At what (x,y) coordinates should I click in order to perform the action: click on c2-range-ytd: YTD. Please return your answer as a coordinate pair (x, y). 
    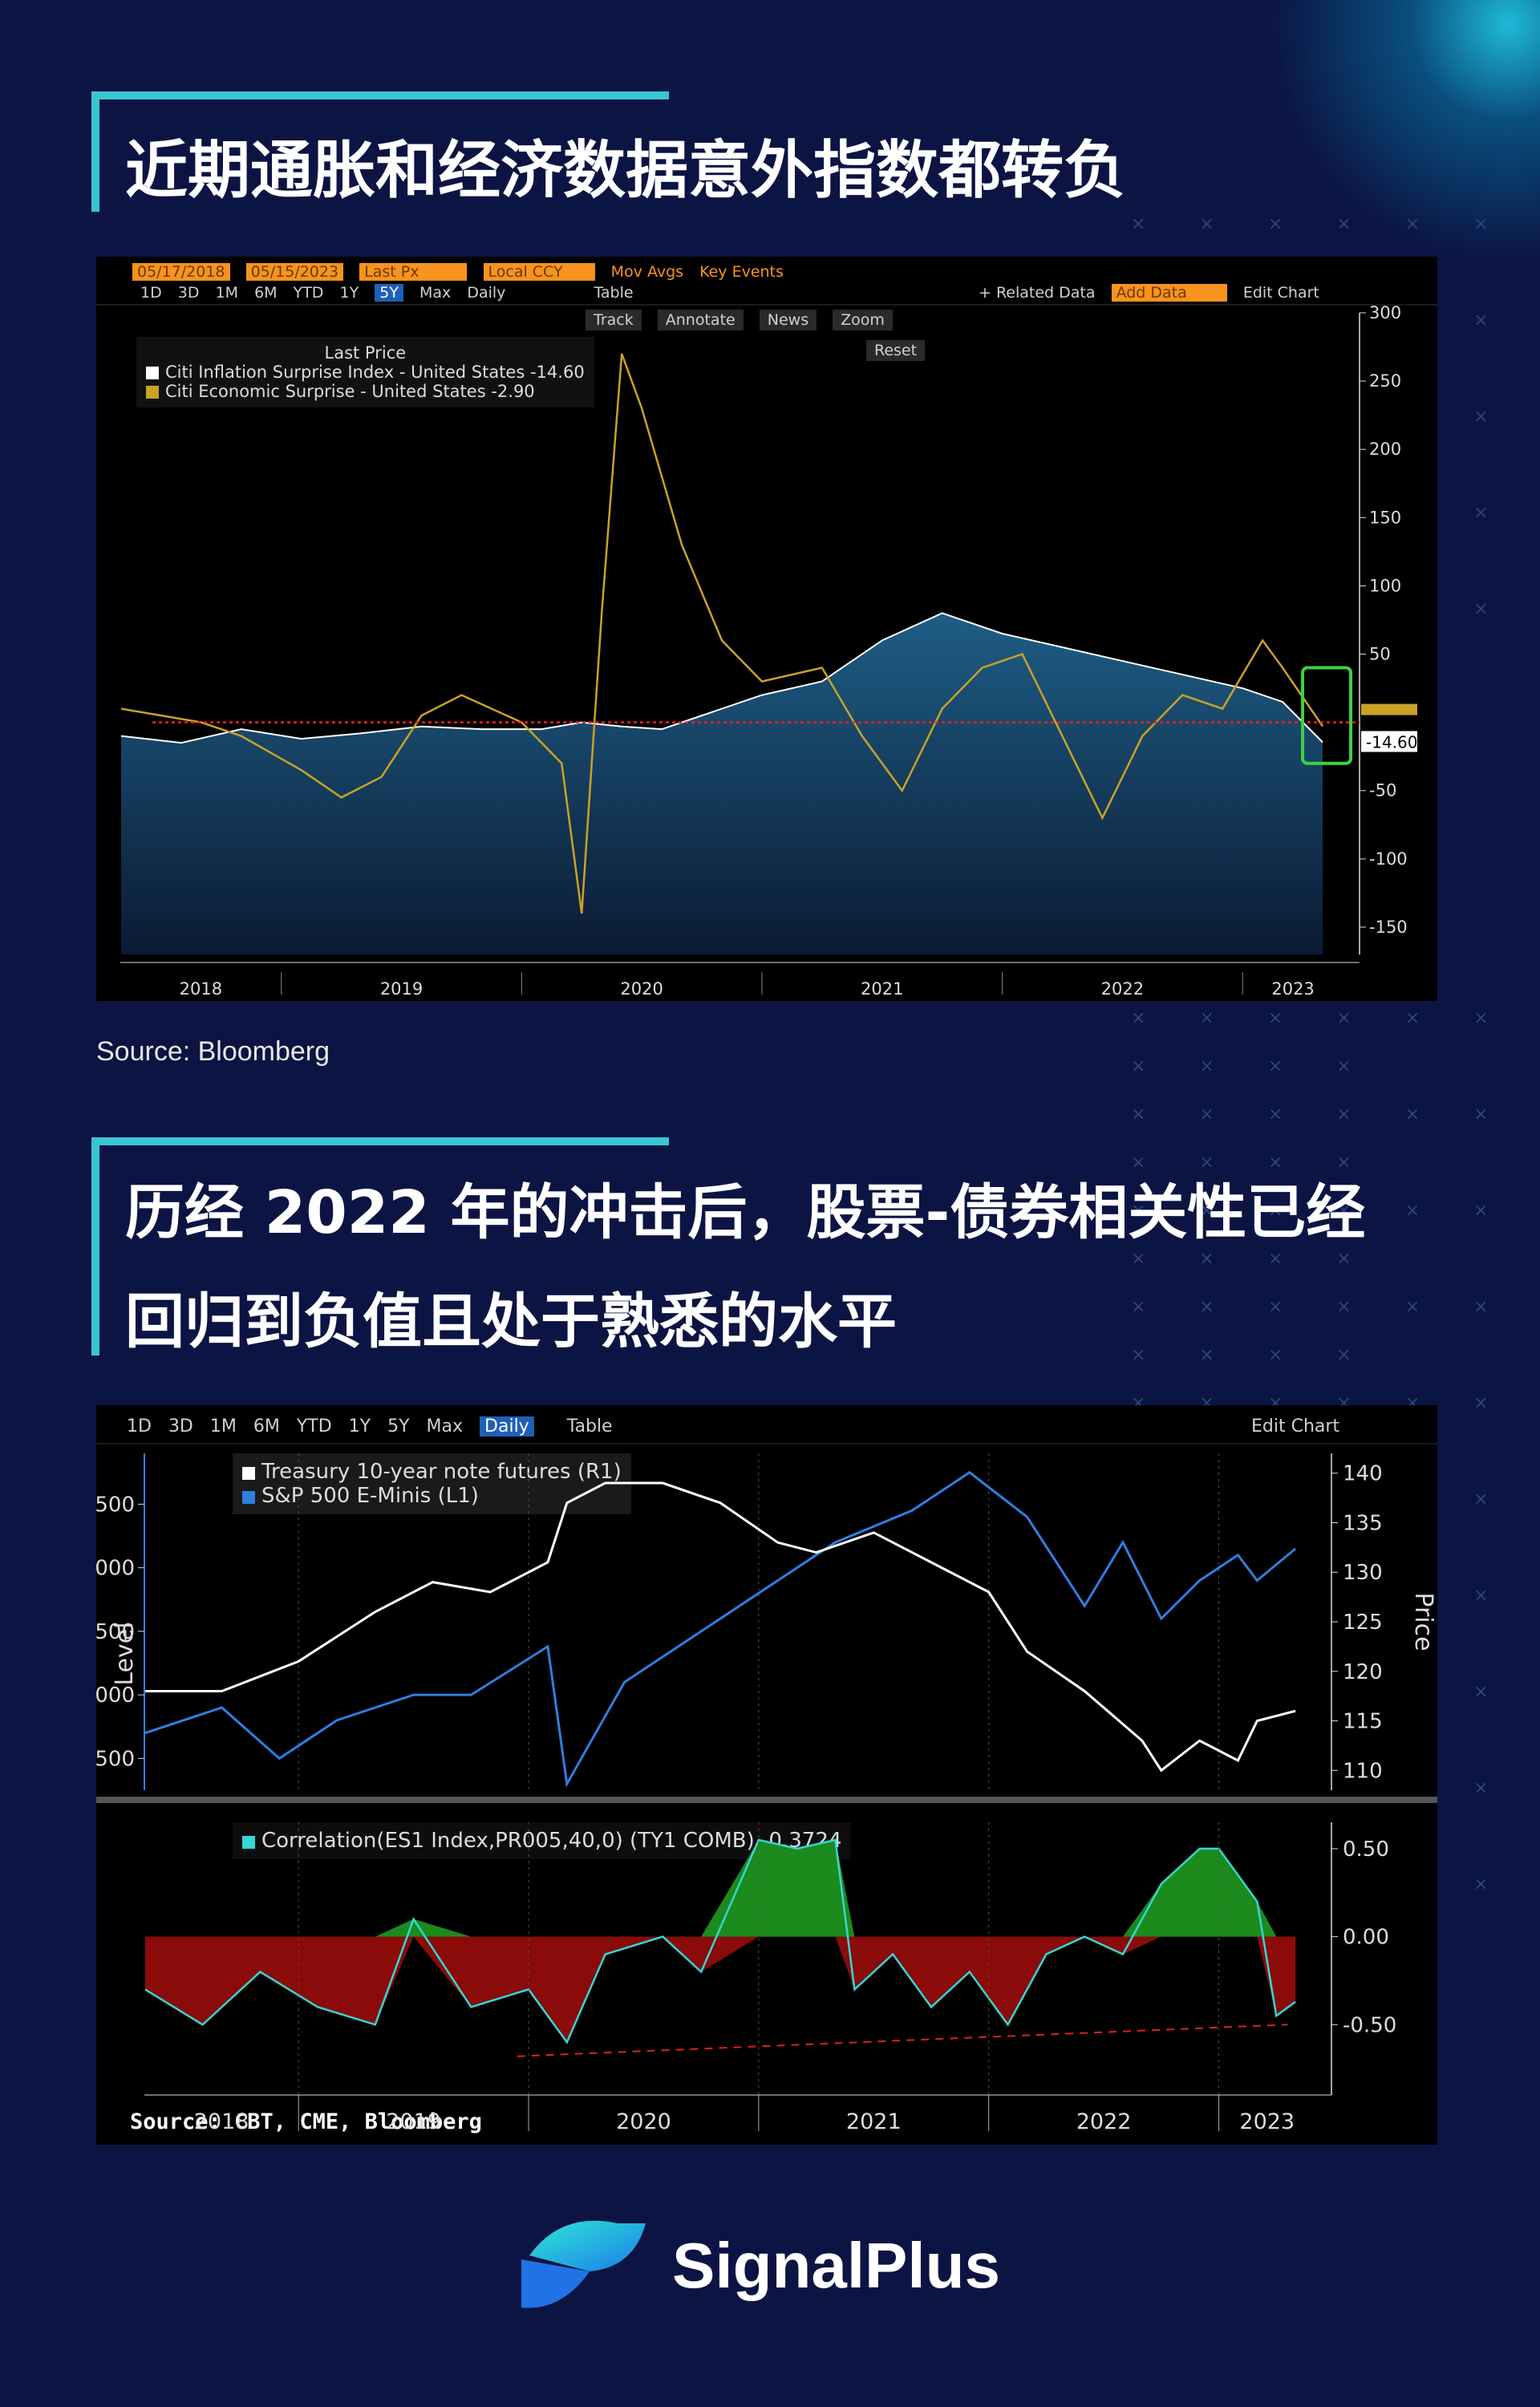
    Looking at the image, I should click on (314, 1427).